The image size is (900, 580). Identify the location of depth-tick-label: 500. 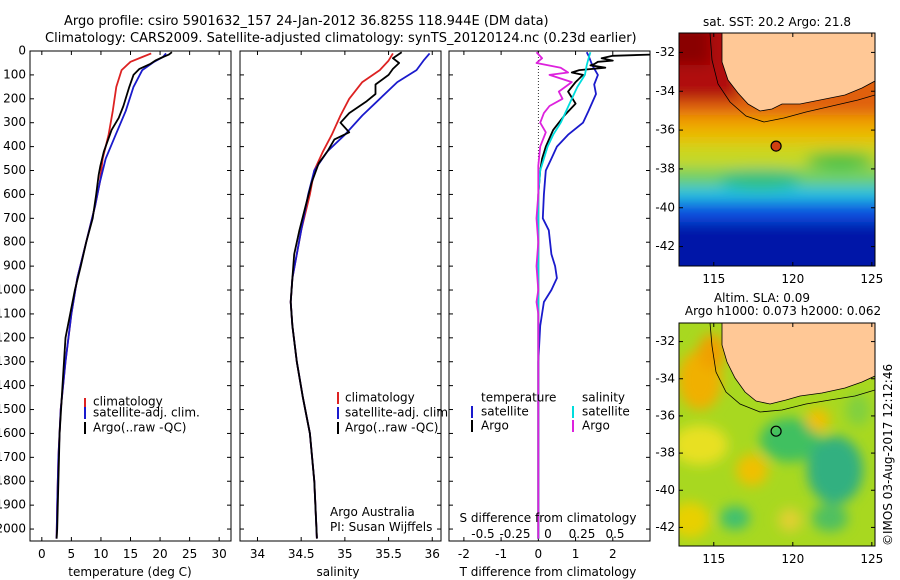
(14, 170).